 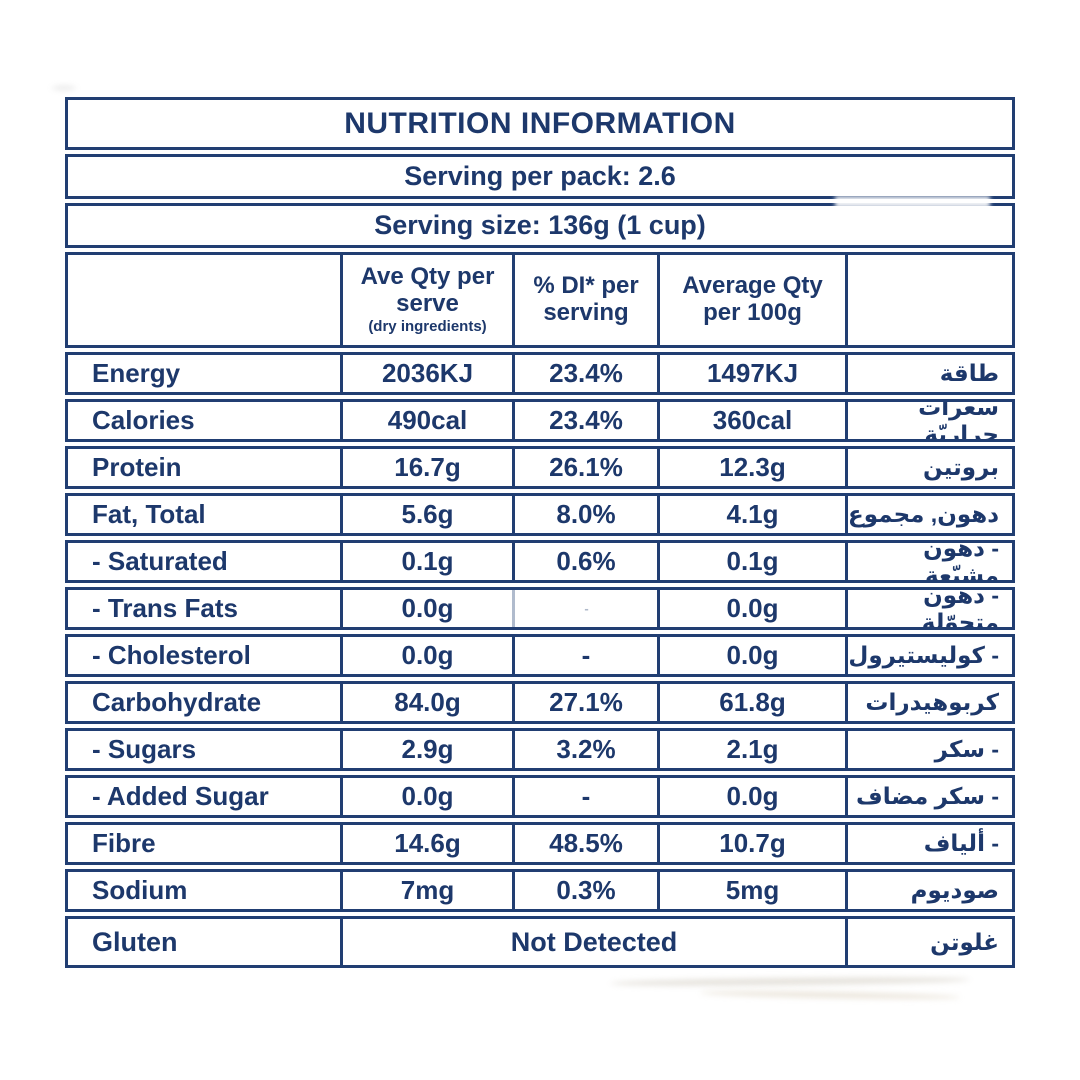 I want to click on table-row: Energy 2036KJ 23.4% 1497KJ طاقة, so click(x=540, y=373).